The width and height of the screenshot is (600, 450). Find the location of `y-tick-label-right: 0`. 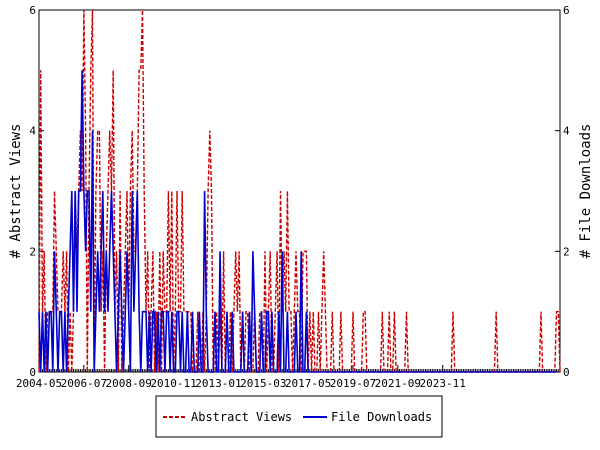

y-tick-label-right: 0 is located at coordinates (566, 372).